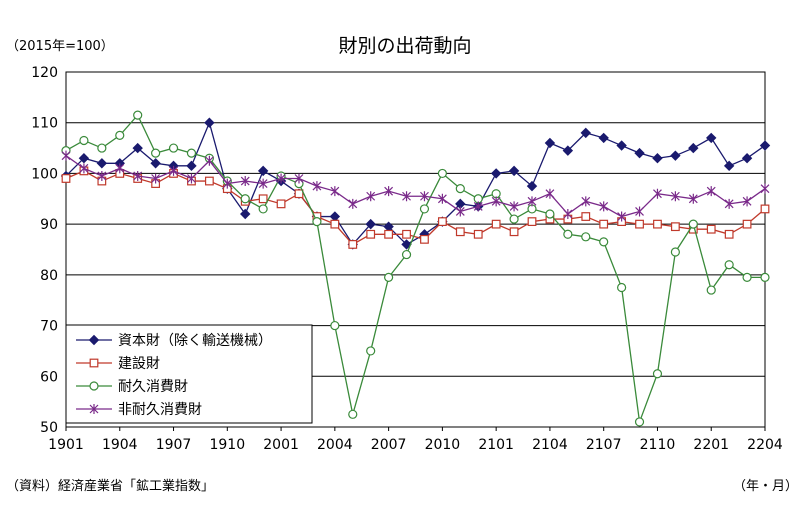 This screenshot has height=526, width=804. What do you see at coordinates (44, 250) in the screenshot?
I see `y-axis-ticks: 50 60 70 80 90 100 110 120` at bounding box center [44, 250].